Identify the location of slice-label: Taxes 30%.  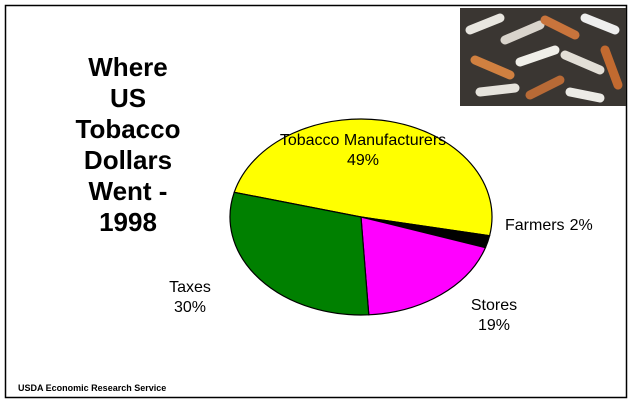
(190, 297).